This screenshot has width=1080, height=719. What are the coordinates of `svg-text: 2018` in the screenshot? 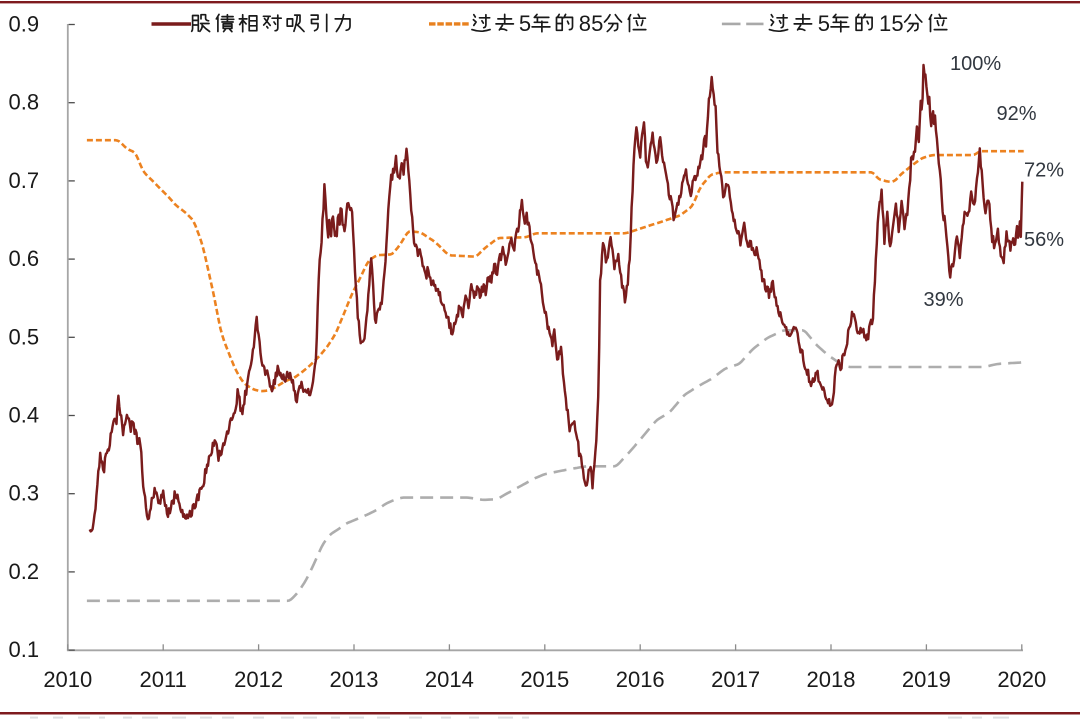 It's located at (831, 679).